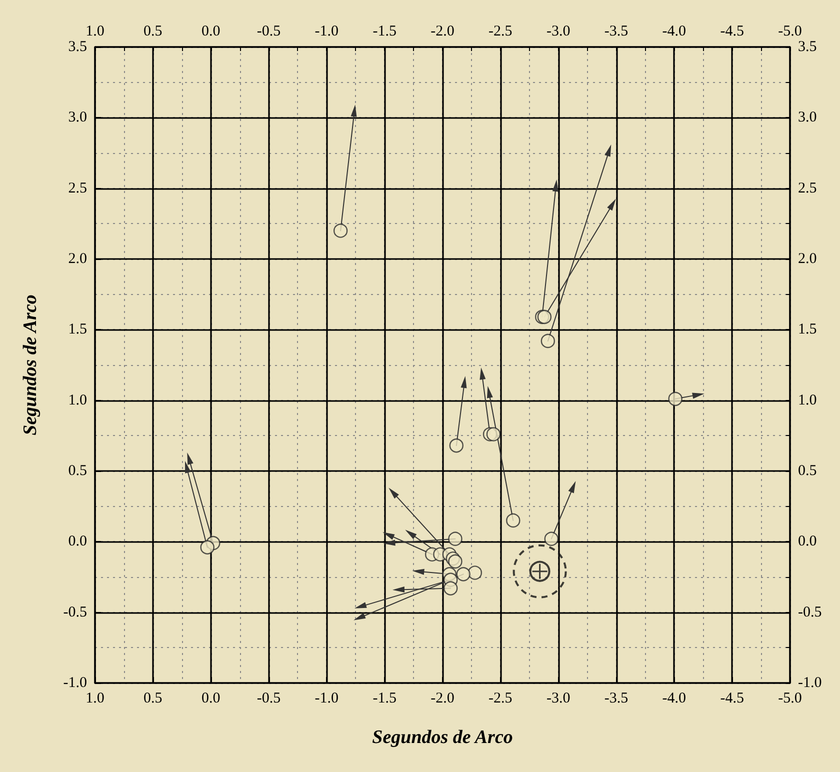 This screenshot has width=840, height=772. What do you see at coordinates (268, 698) in the screenshot?
I see `x2-tick-label: -0.5` at bounding box center [268, 698].